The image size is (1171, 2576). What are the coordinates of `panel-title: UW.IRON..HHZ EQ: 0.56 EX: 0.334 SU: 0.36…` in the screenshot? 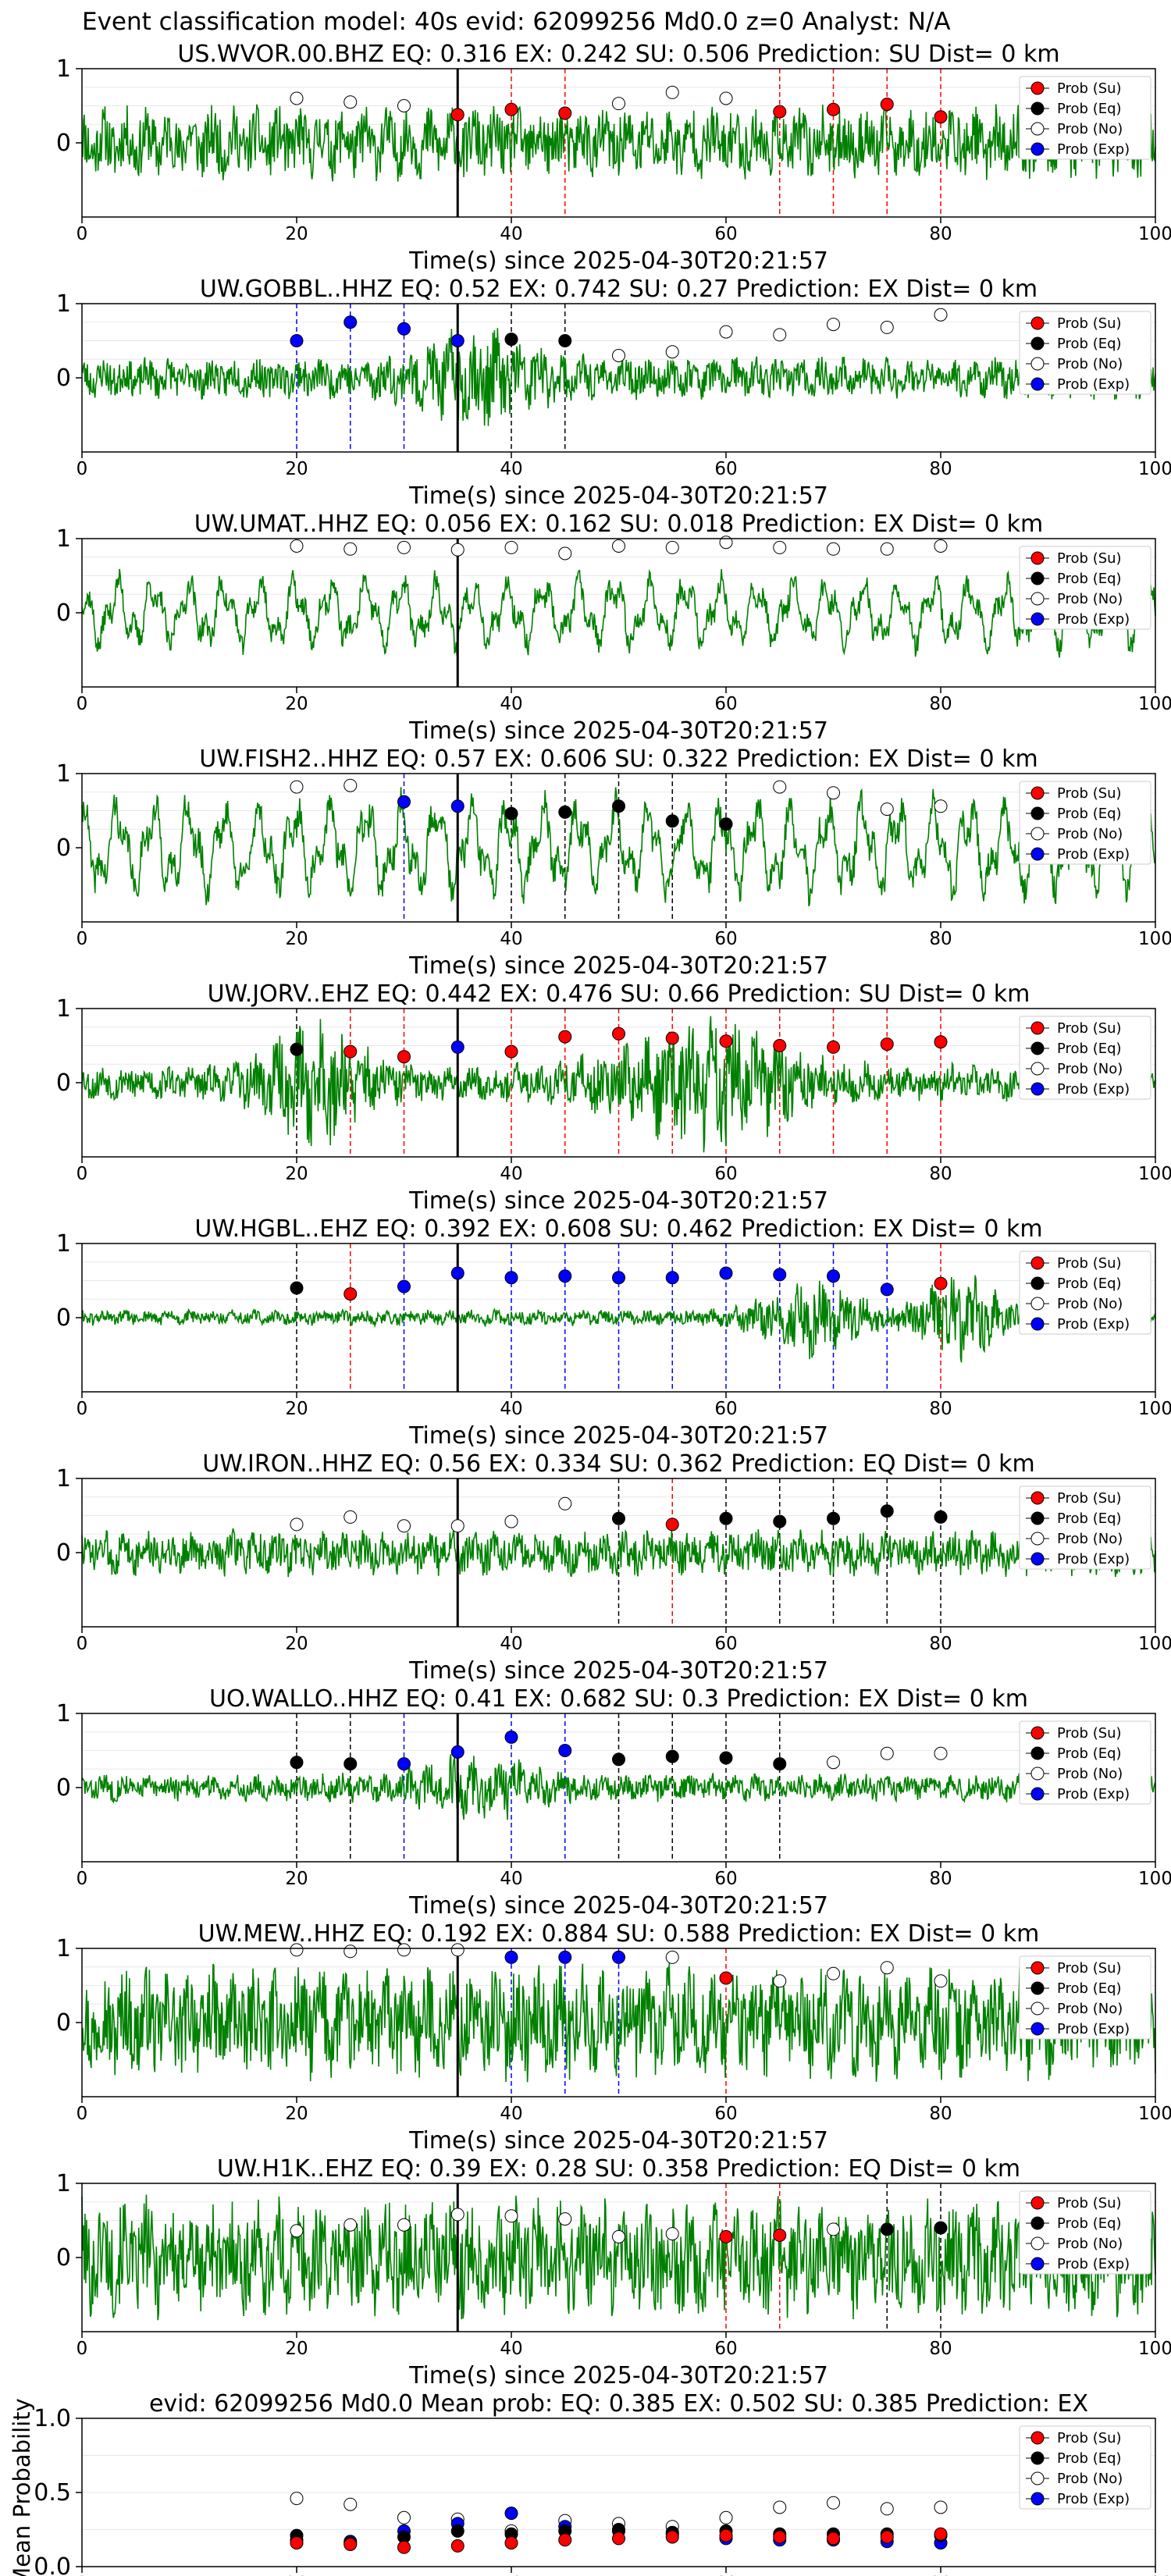 It's located at (618, 1464).